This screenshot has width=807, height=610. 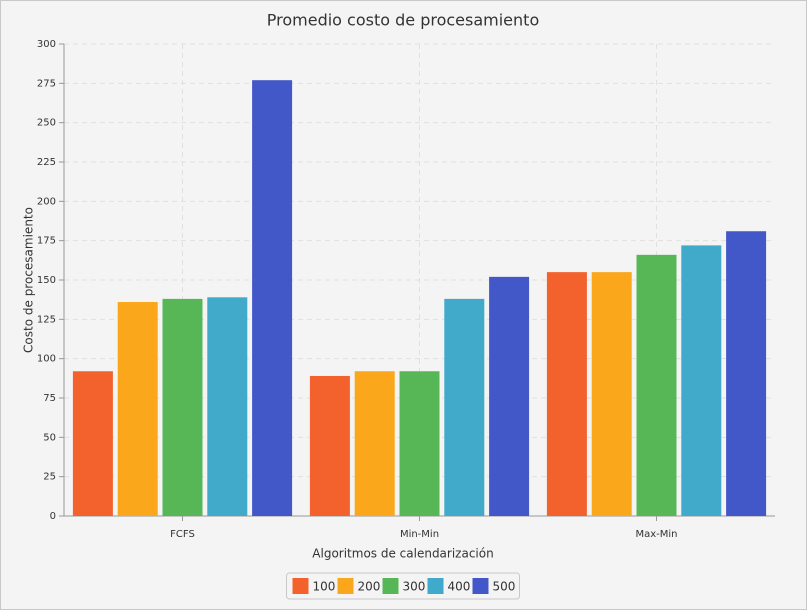 I want to click on y-tick-label: 225, so click(x=46, y=162).